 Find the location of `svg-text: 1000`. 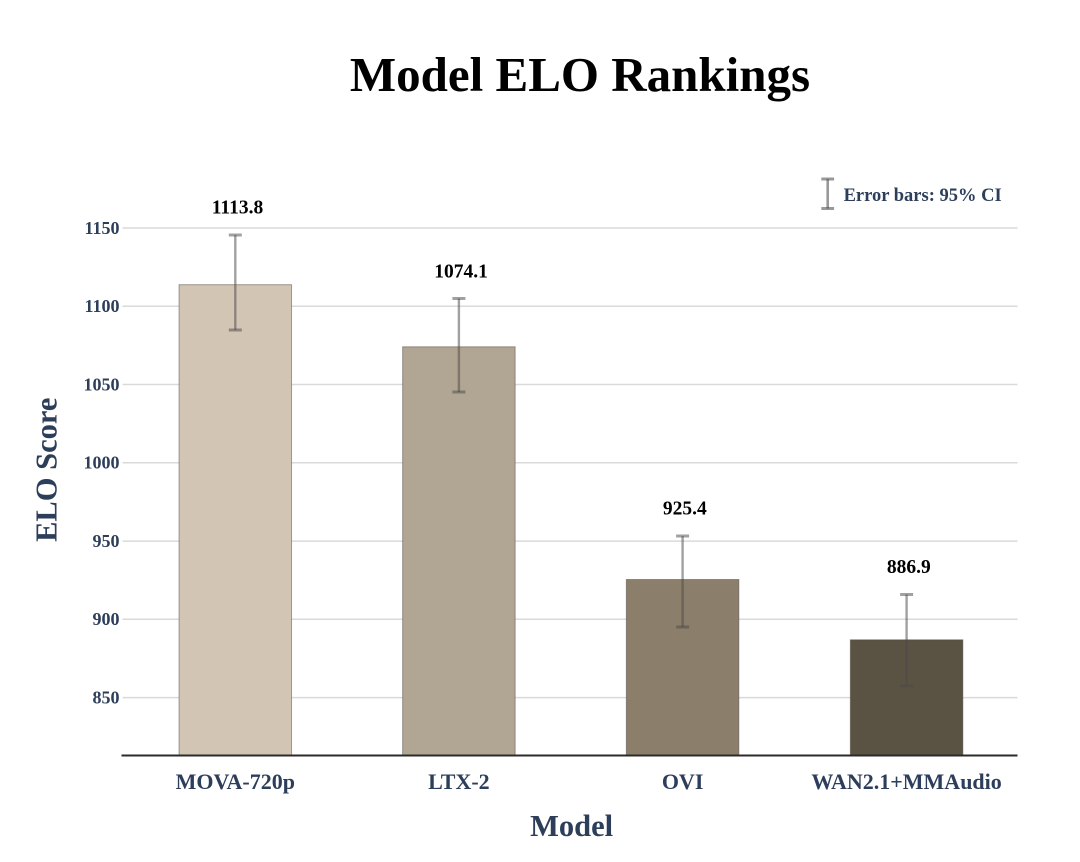

svg-text: 1000 is located at coordinates (102, 463).